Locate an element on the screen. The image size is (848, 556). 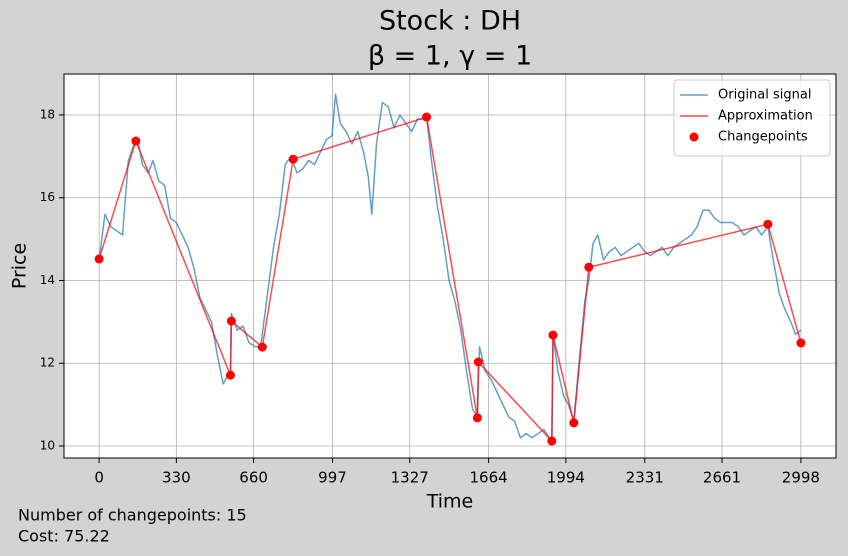
x-tick-label: 330 is located at coordinates (176, 478).